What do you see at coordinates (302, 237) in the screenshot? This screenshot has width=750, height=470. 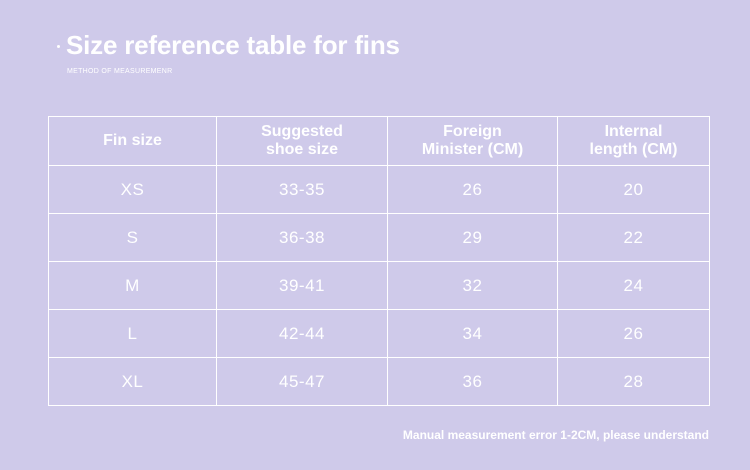 I see `cell-shoe-size: 36-38` at bounding box center [302, 237].